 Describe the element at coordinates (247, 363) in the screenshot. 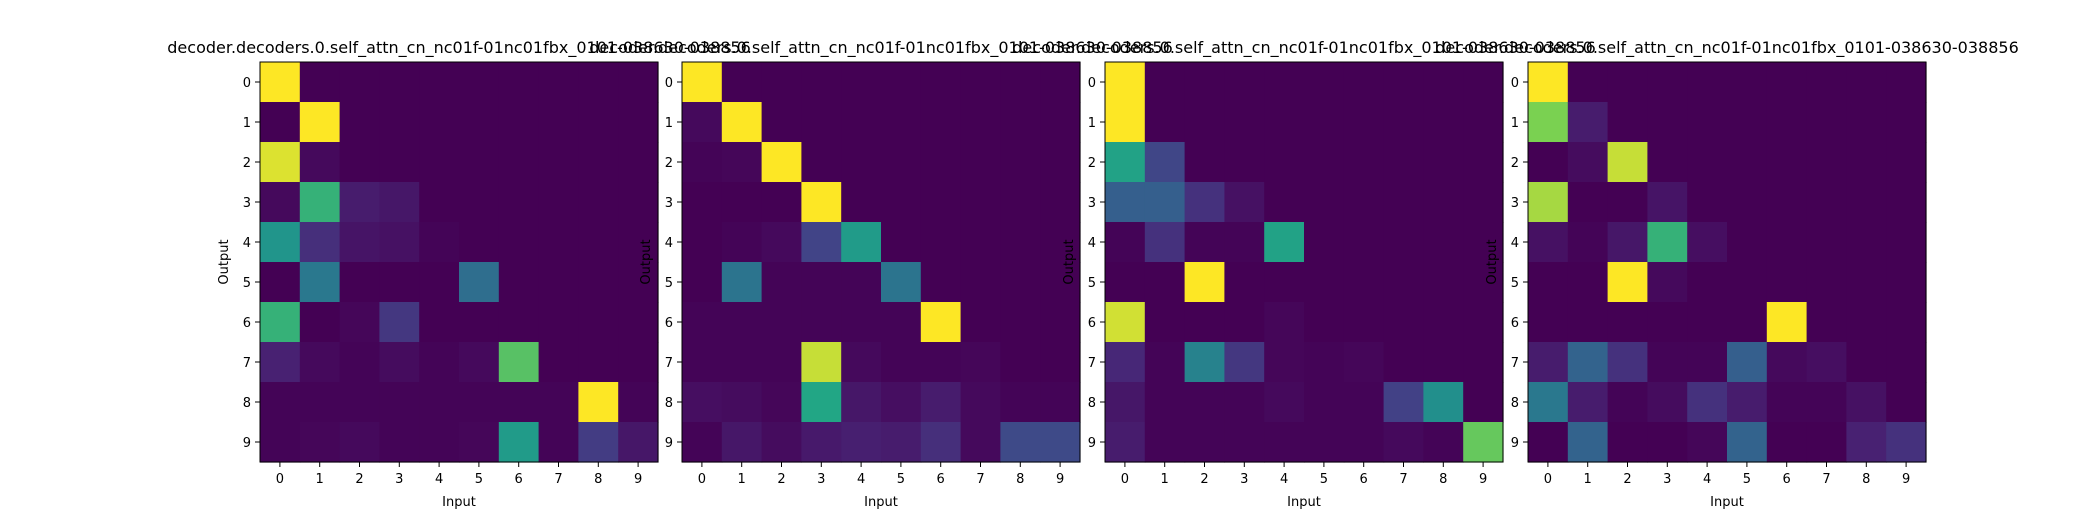

I see `y-tick-label: 7` at that location.